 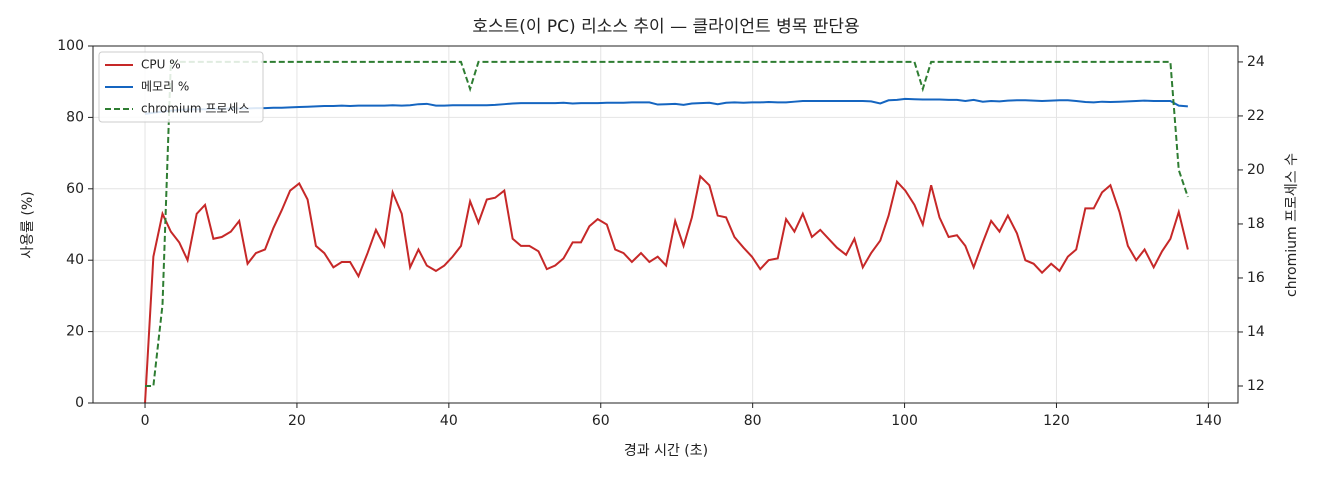 I want to click on x-tick-label: 60, so click(x=601, y=421).